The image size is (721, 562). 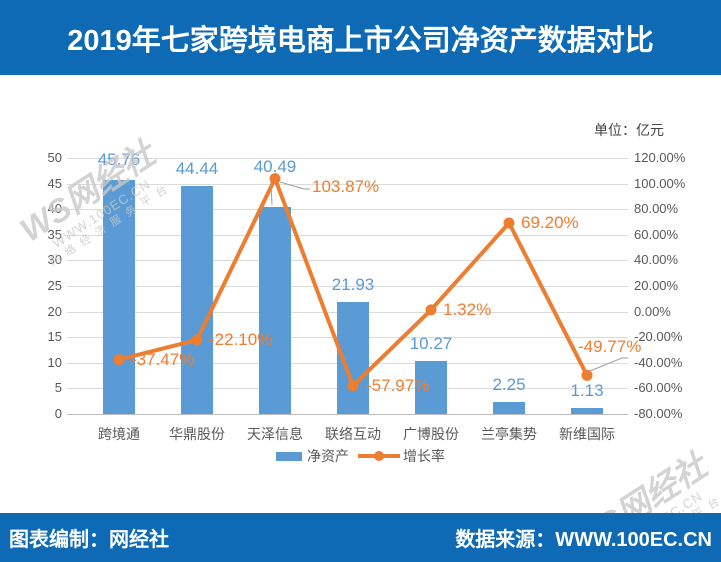 What do you see at coordinates (54, 311) in the screenshot?
I see `left-axis-tick: 20` at bounding box center [54, 311].